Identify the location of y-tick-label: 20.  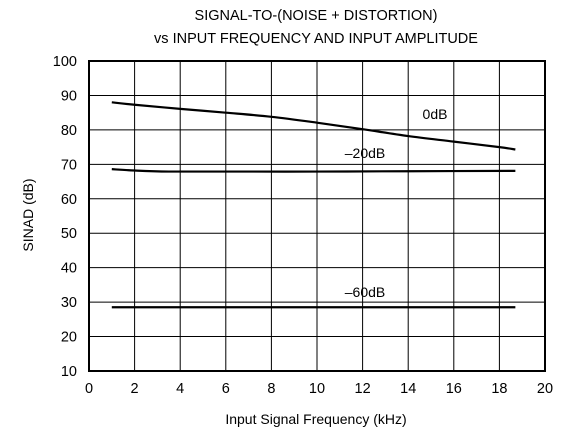
(69, 338).